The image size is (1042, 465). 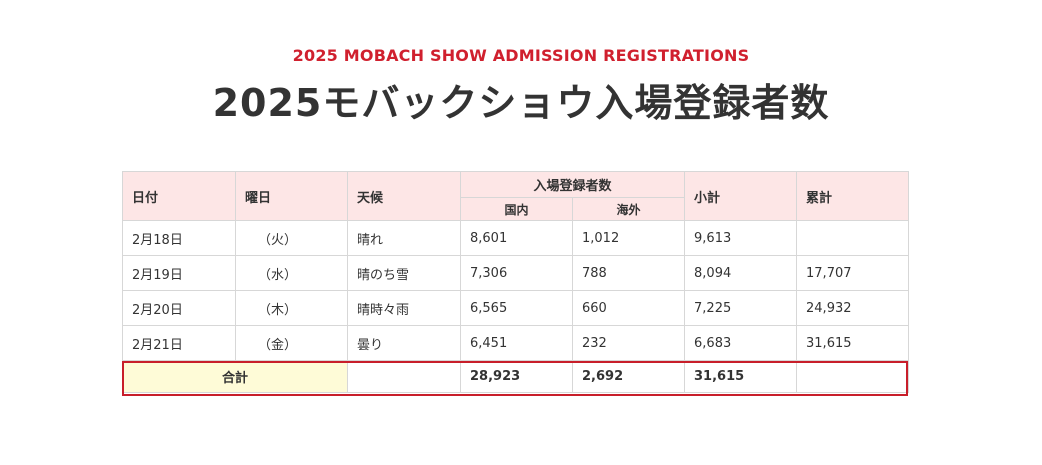 I want to click on table-row: 2月21日 （金） 曇り 6,451 232 6,683 31,615, so click(x=516, y=343).